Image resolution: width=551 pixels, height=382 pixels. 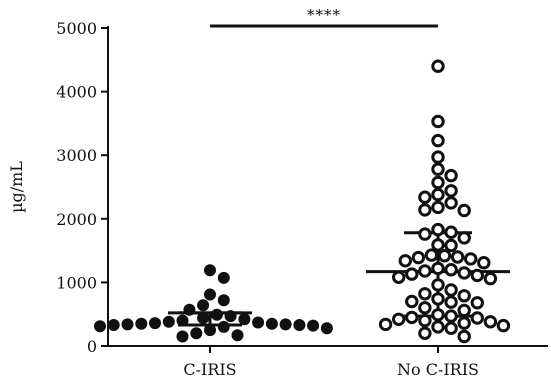 What do you see at coordinates (209, 369) in the screenshot?
I see `x-category-label: C-IRIS` at bounding box center [209, 369].